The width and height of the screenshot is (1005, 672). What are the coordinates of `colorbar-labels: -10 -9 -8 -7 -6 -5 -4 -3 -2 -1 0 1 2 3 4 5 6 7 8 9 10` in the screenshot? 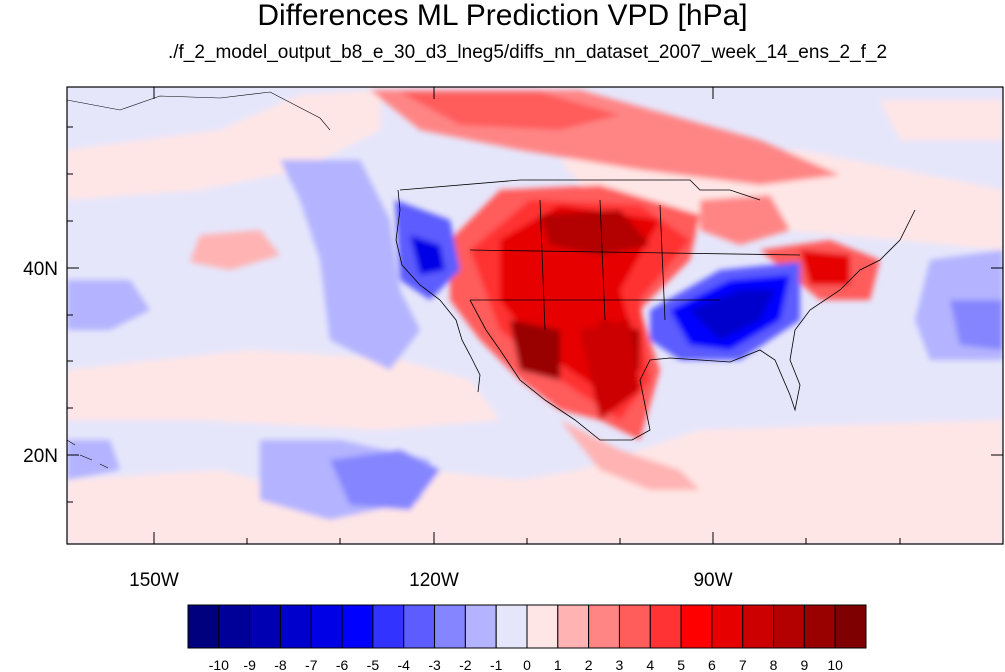 It's located at (526, 664).